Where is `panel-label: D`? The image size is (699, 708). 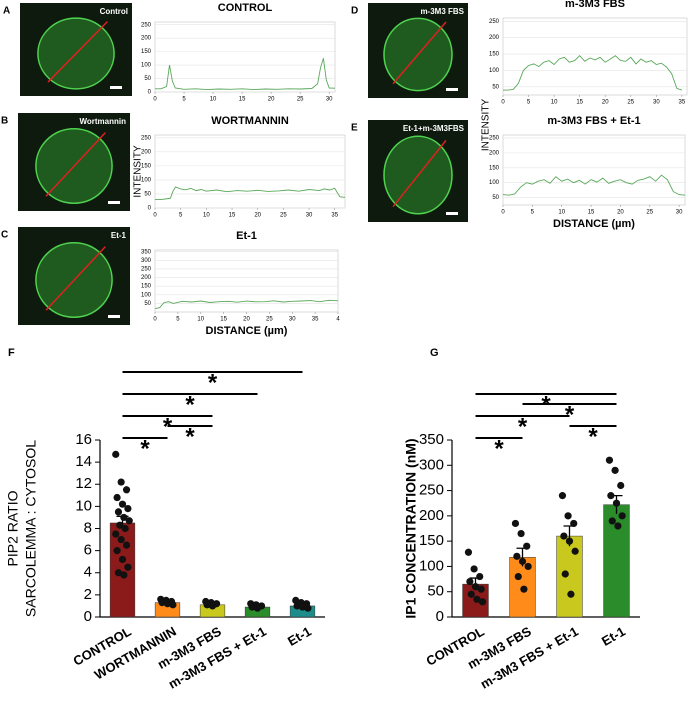 panel-label: D is located at coordinates (354, 11).